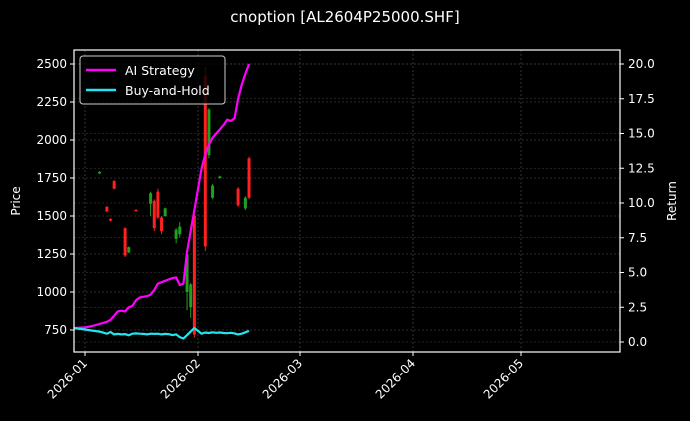  What do you see at coordinates (51, 292) in the screenshot?
I see `y-tick-label: 1000` at bounding box center [51, 292].